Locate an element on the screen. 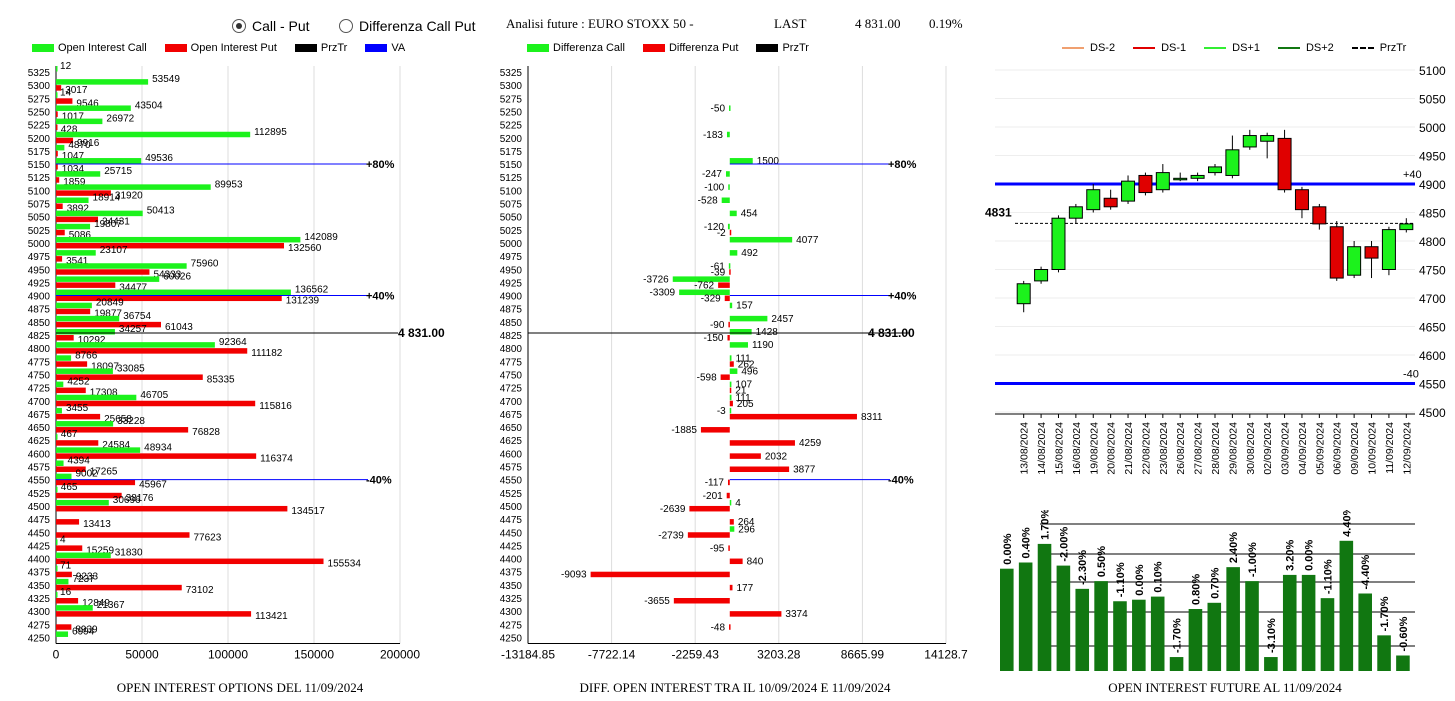  oi-future-bar-label: 2.40% is located at coordinates (1234, 547).